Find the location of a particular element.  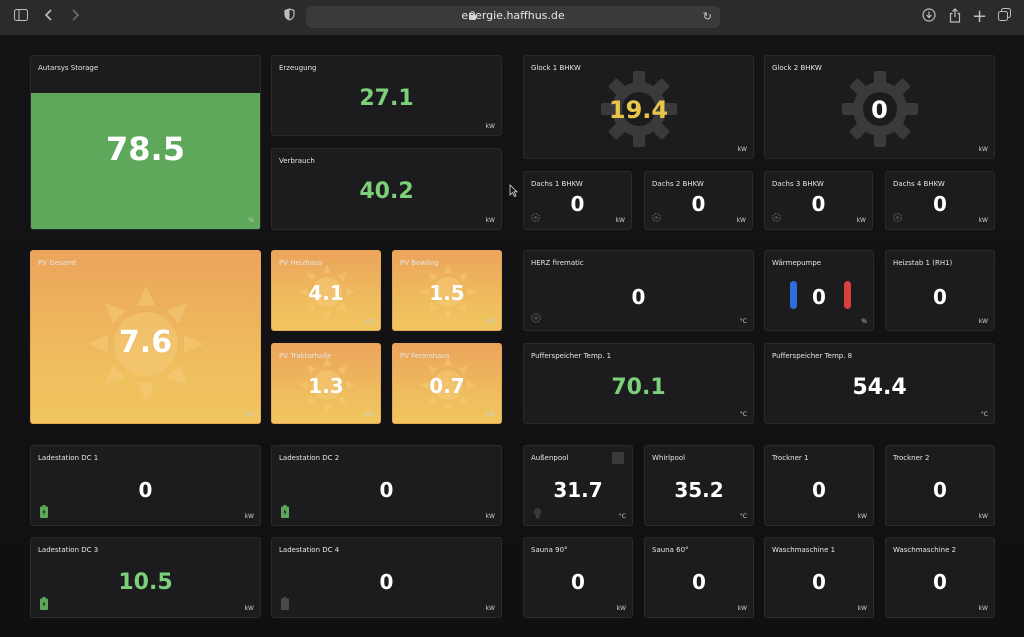

tile-aussenpool: Außenpool 31.7 °C is located at coordinates (578, 485).